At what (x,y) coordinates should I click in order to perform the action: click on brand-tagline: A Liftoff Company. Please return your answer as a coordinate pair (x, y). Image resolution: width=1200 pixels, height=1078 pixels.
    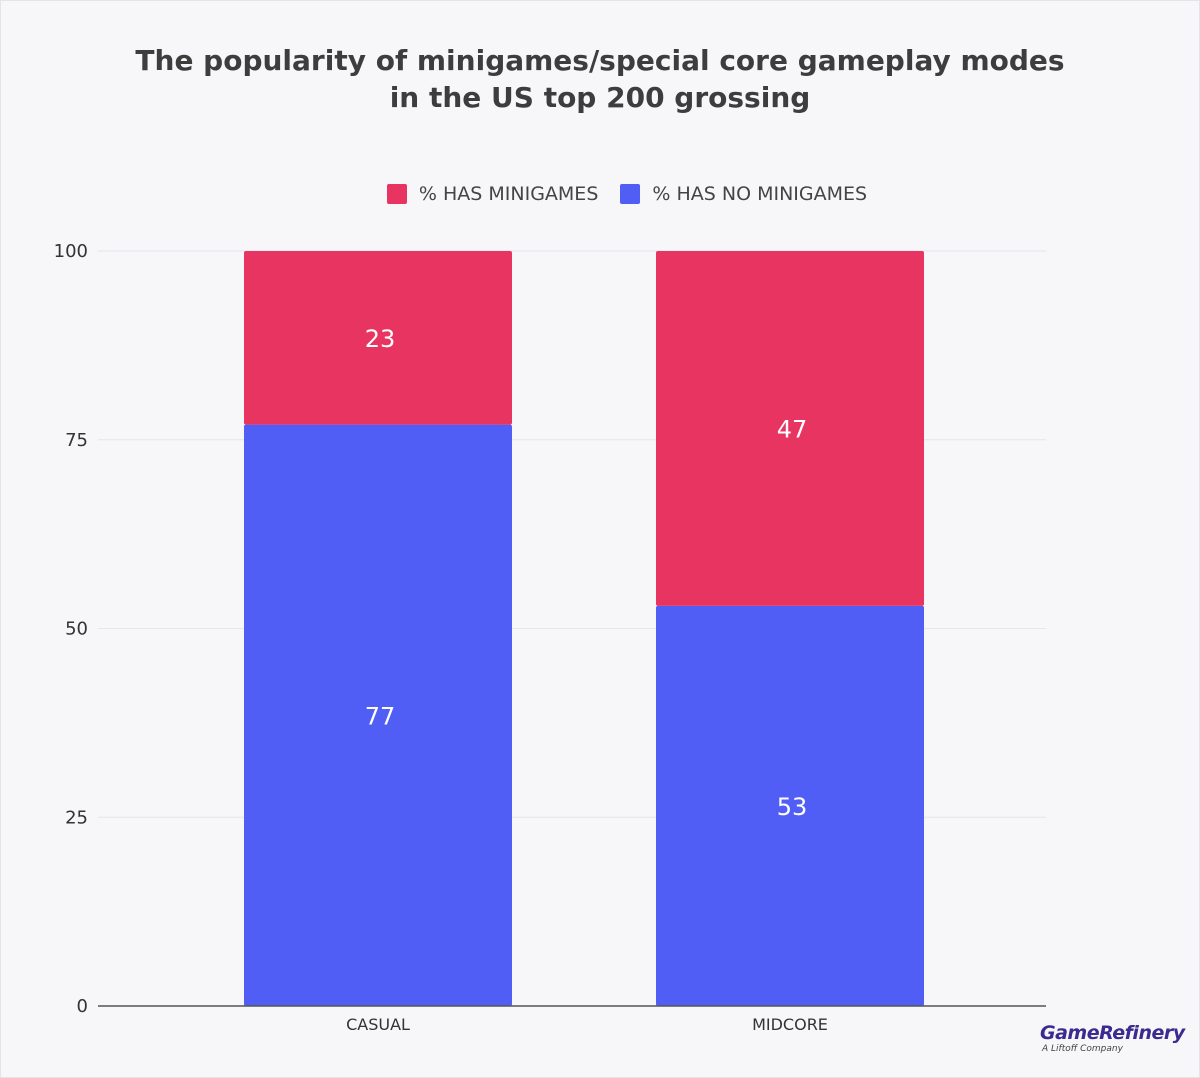
    Looking at the image, I should click on (1082, 1049).